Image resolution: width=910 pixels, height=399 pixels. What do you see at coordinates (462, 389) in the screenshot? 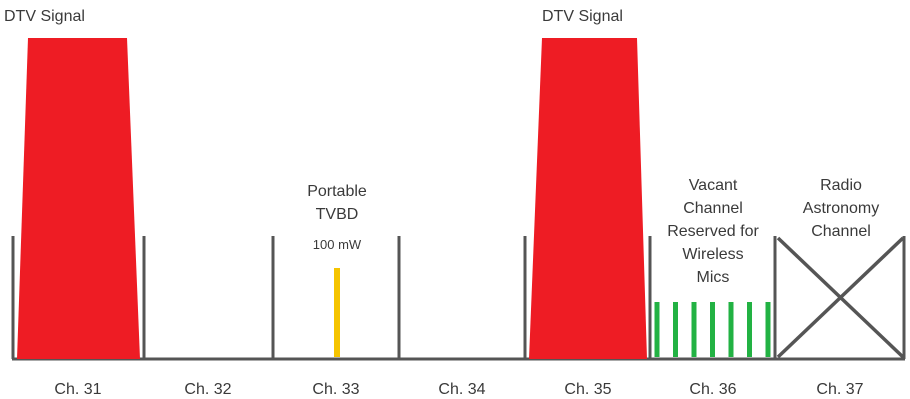
I see `channel-label-34: Ch. 34` at bounding box center [462, 389].